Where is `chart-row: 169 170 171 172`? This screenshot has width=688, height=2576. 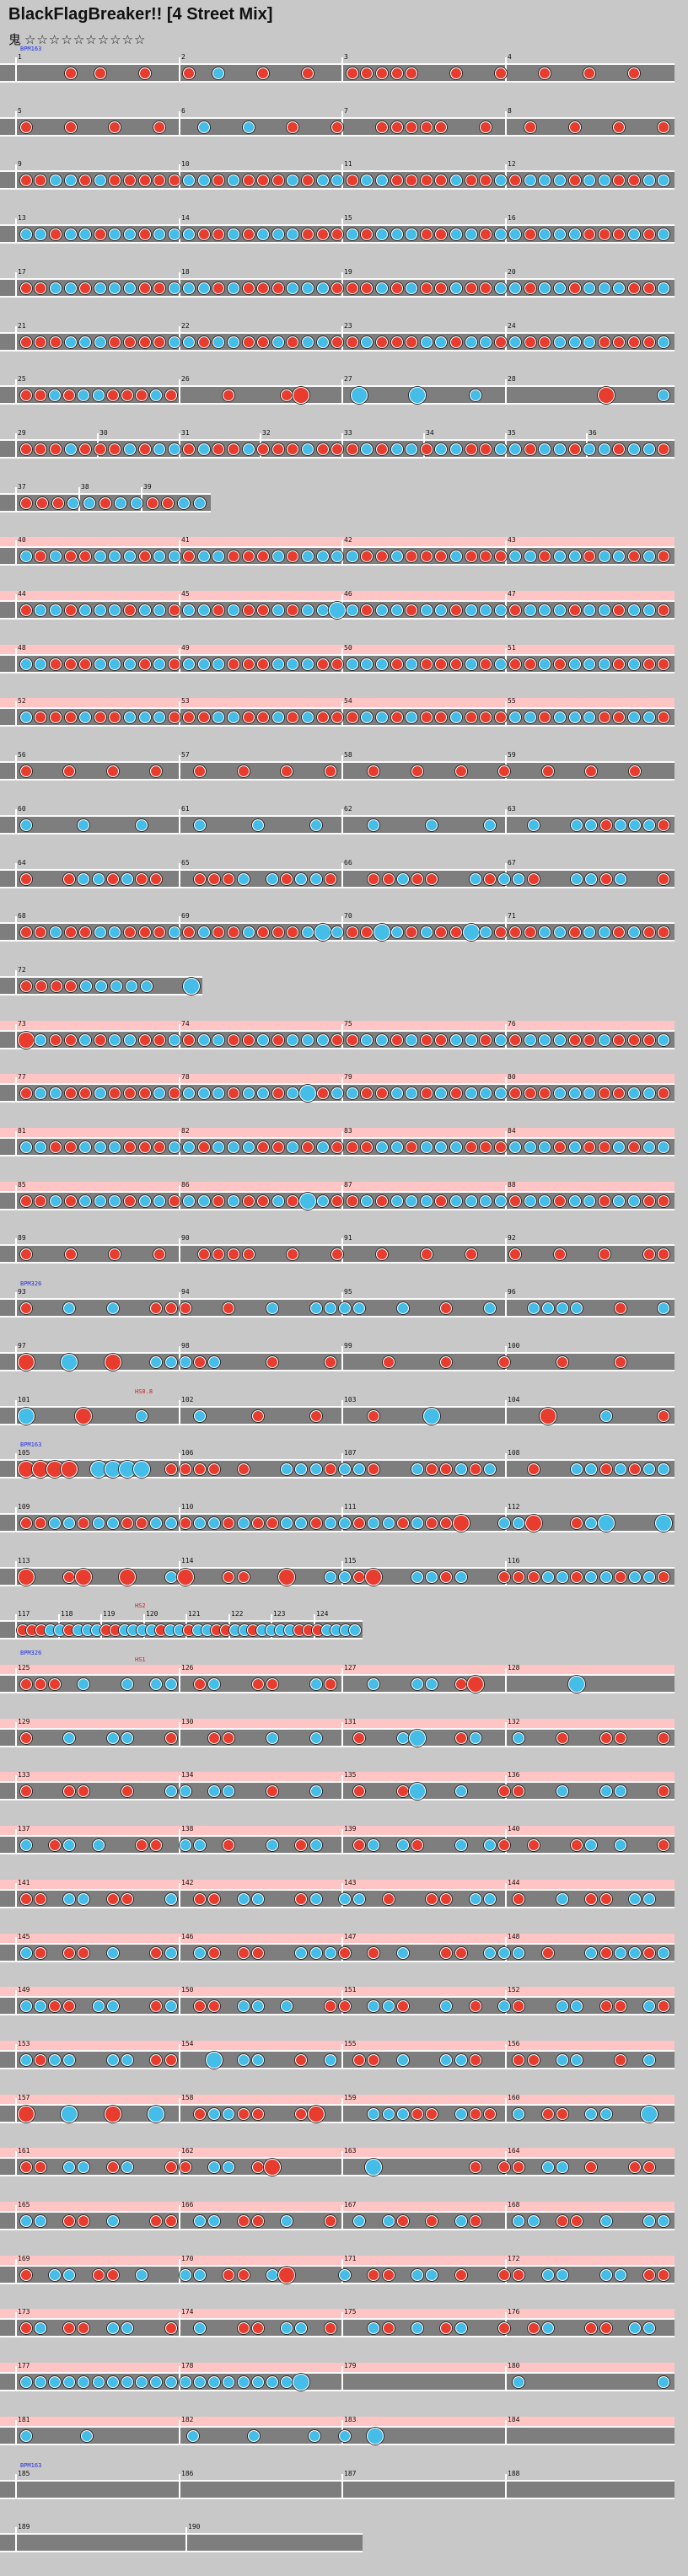
chart-row: 169 170 171 172 is located at coordinates (338, 2269).